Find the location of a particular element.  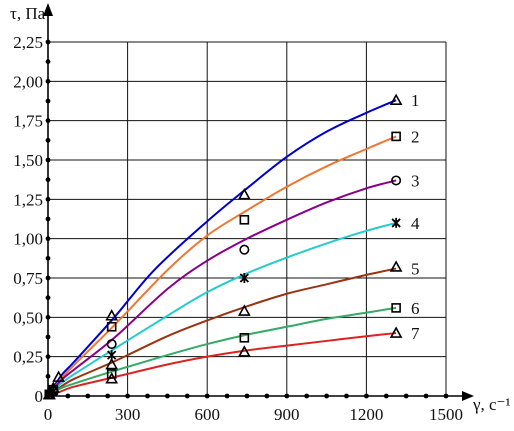

x-tick-label: 600 is located at coordinates (207, 414).